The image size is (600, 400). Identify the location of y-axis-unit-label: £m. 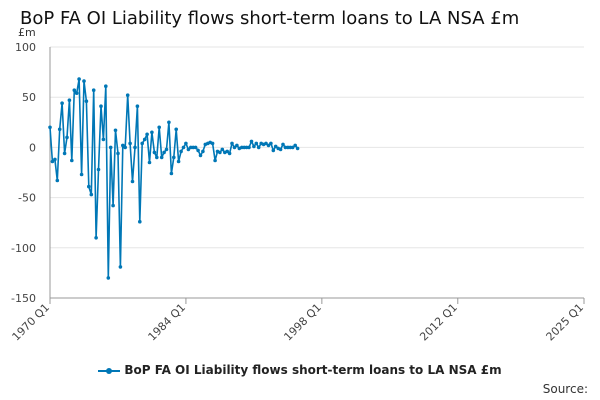
(27, 32).